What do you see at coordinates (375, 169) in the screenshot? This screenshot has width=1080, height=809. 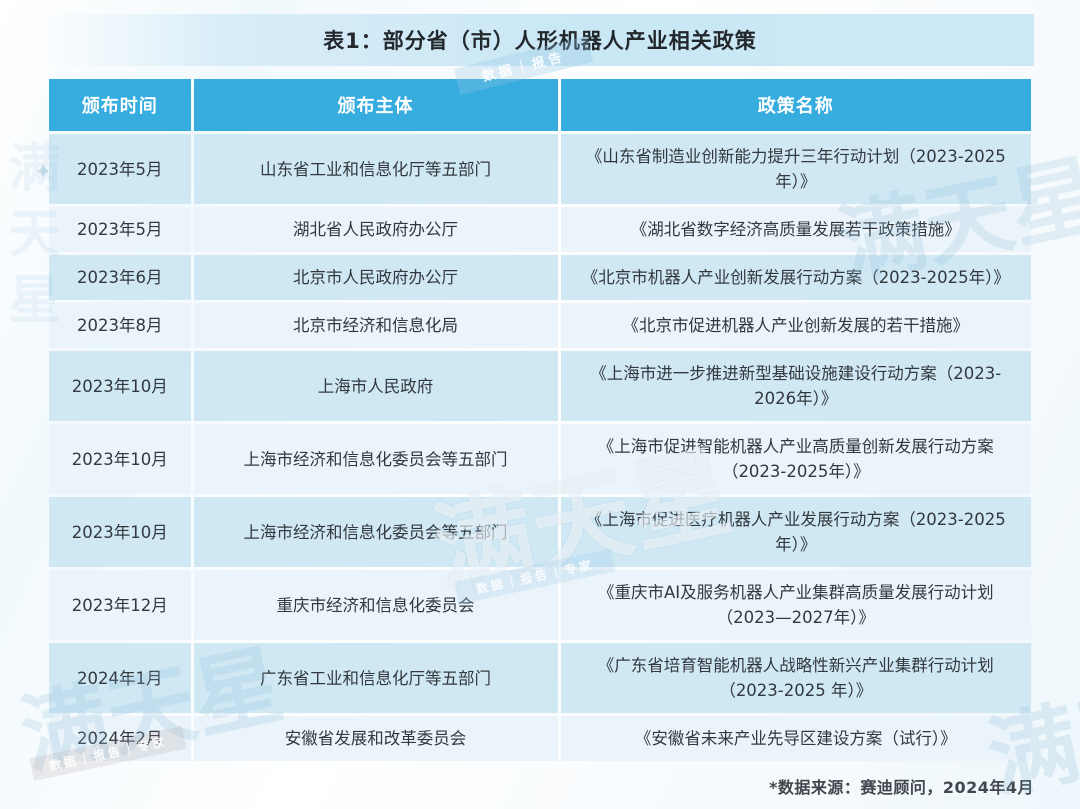 I see `cell-issuer: 山东省工业和信息化厅等五部门` at bounding box center [375, 169].